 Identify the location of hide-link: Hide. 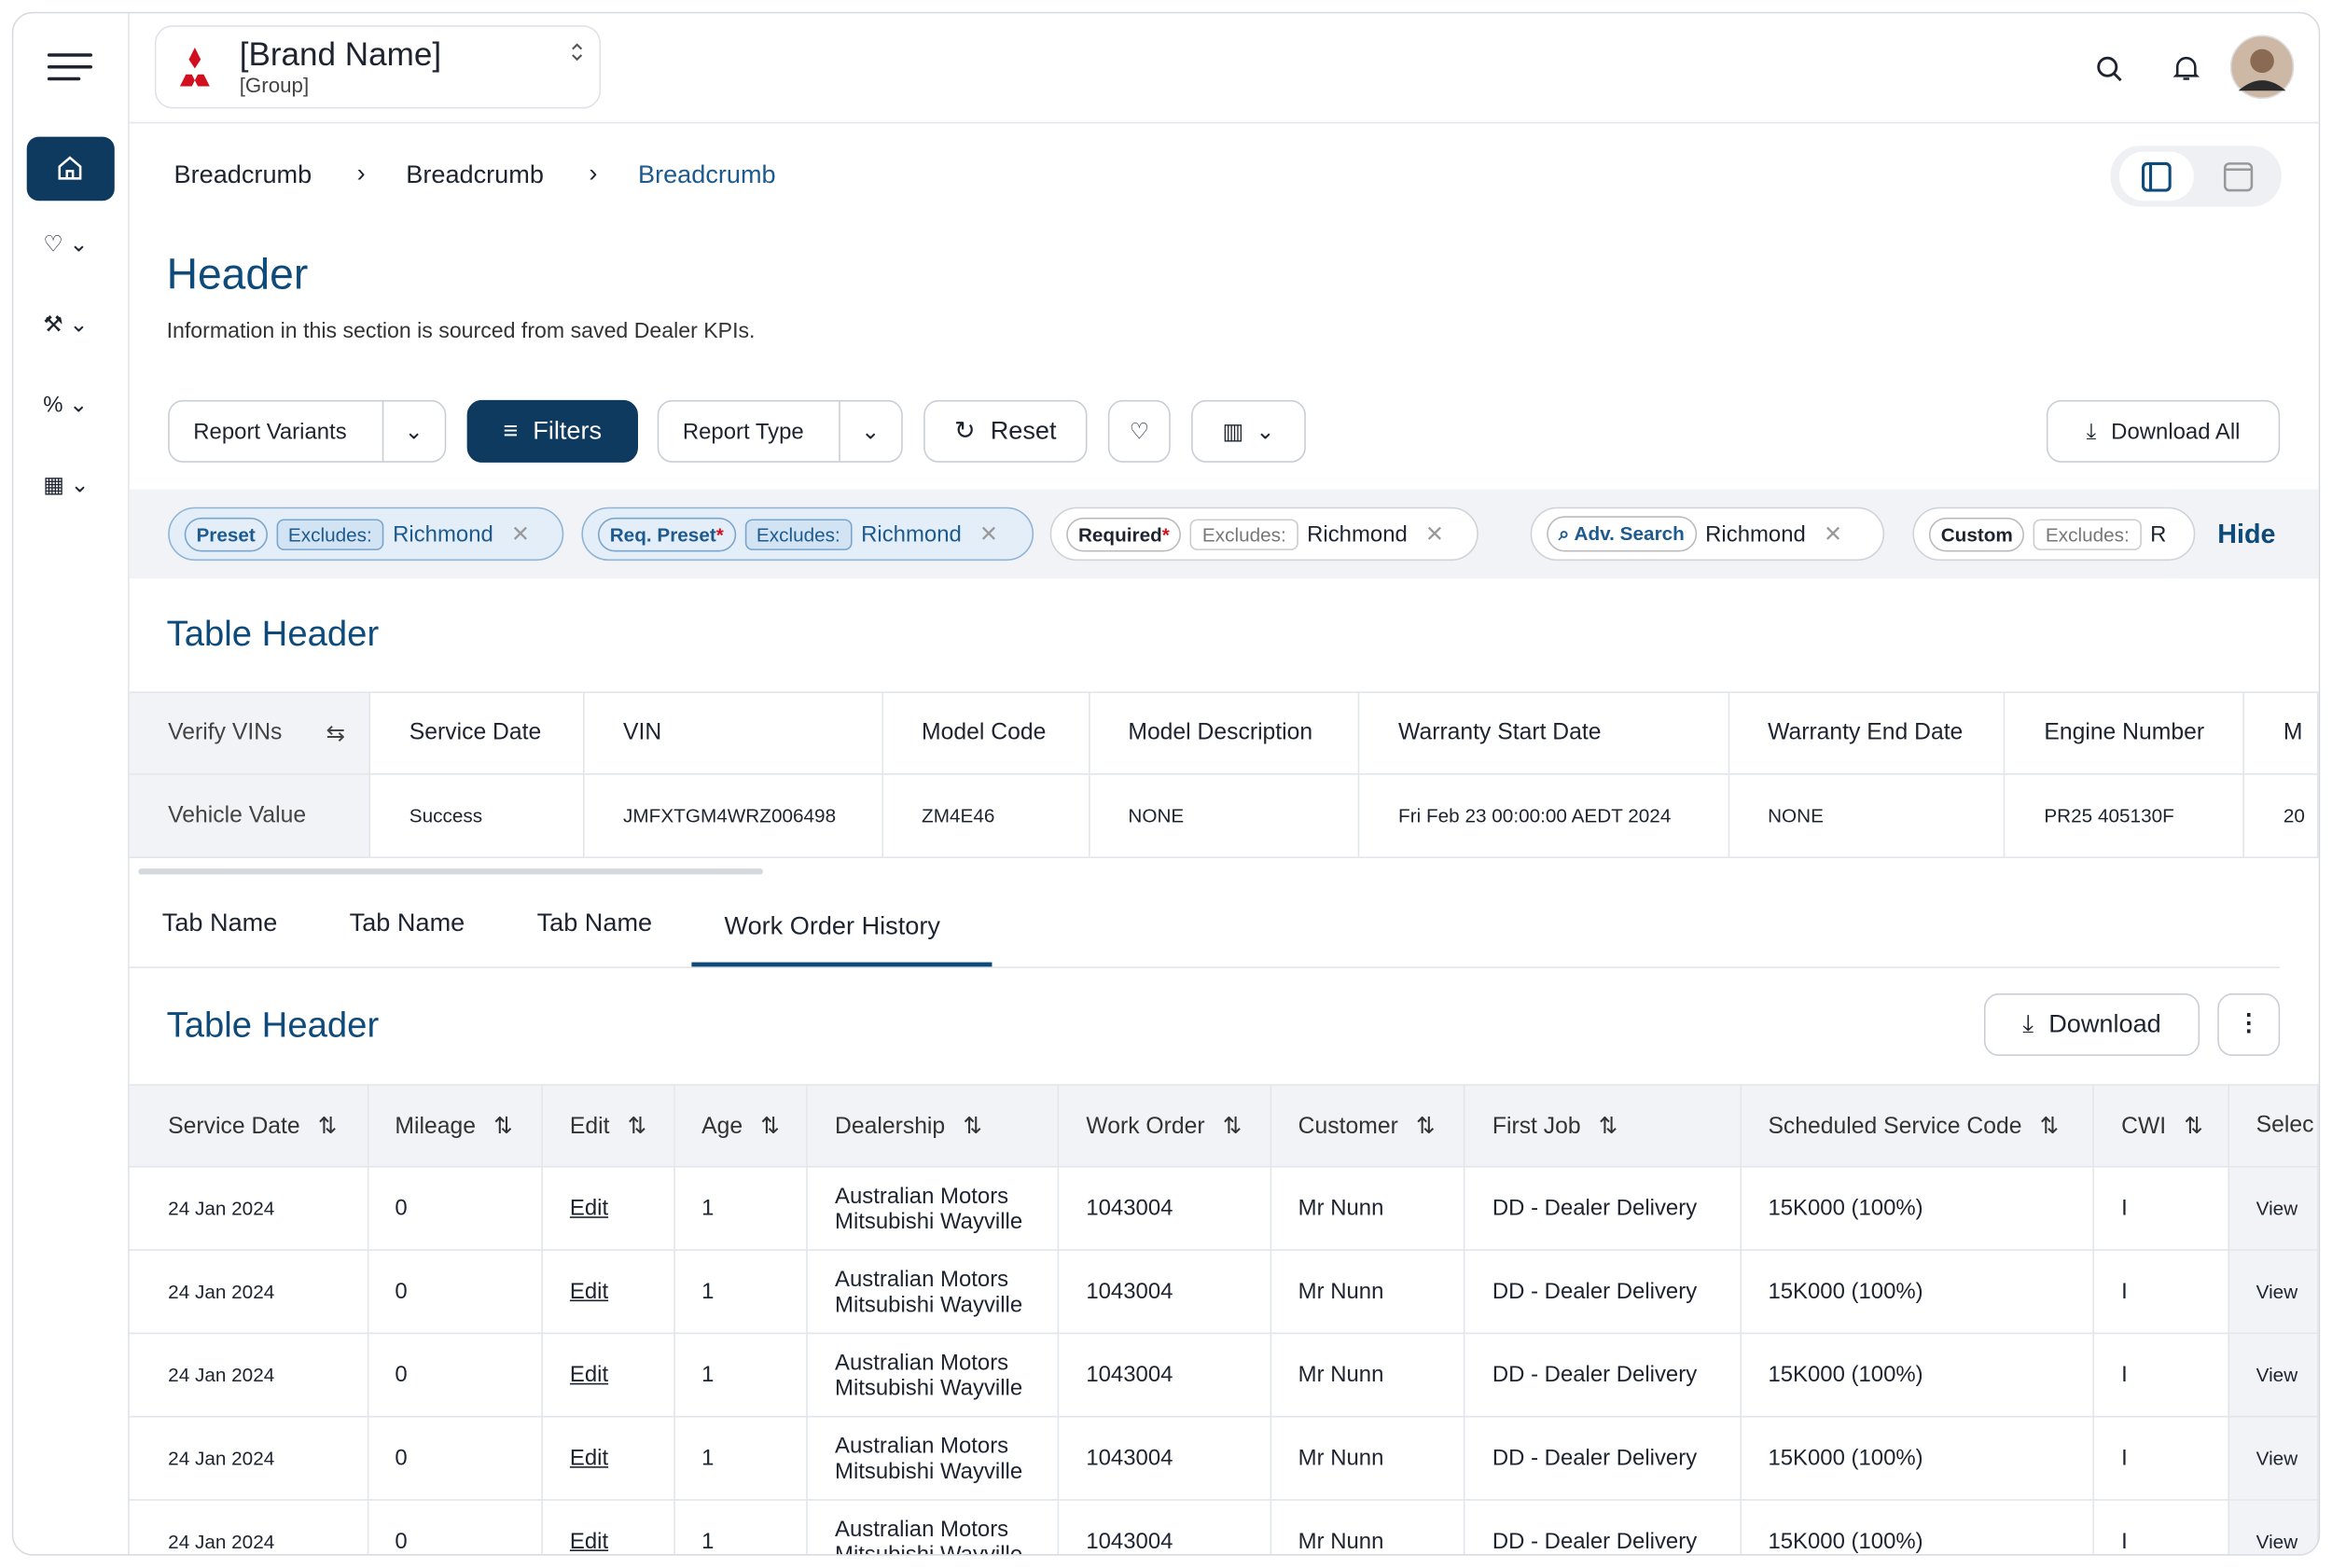
(2246, 534).